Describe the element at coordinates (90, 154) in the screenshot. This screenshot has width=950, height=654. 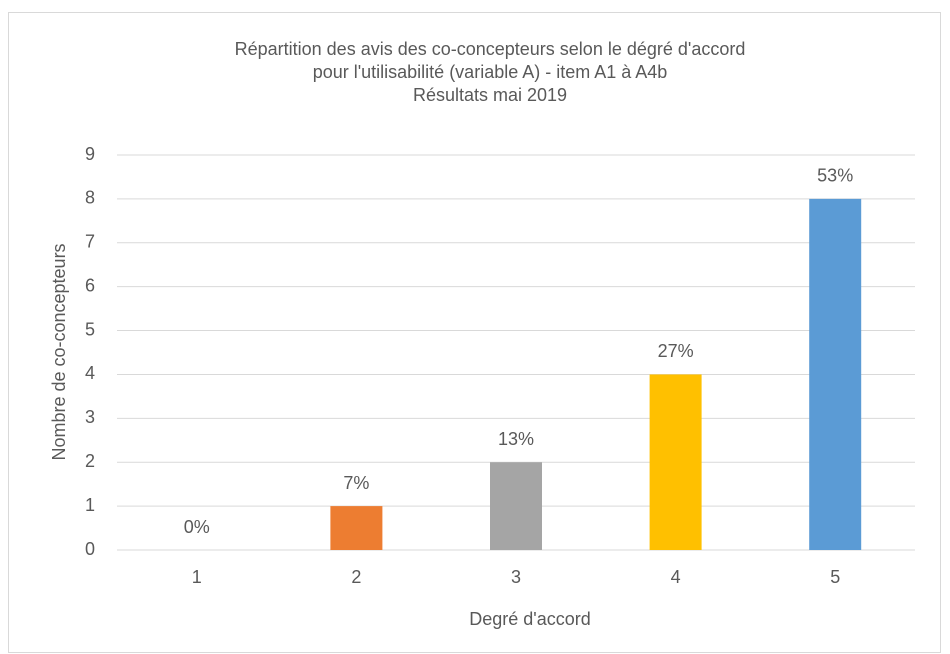
I see `y-tick-label: 9` at that location.